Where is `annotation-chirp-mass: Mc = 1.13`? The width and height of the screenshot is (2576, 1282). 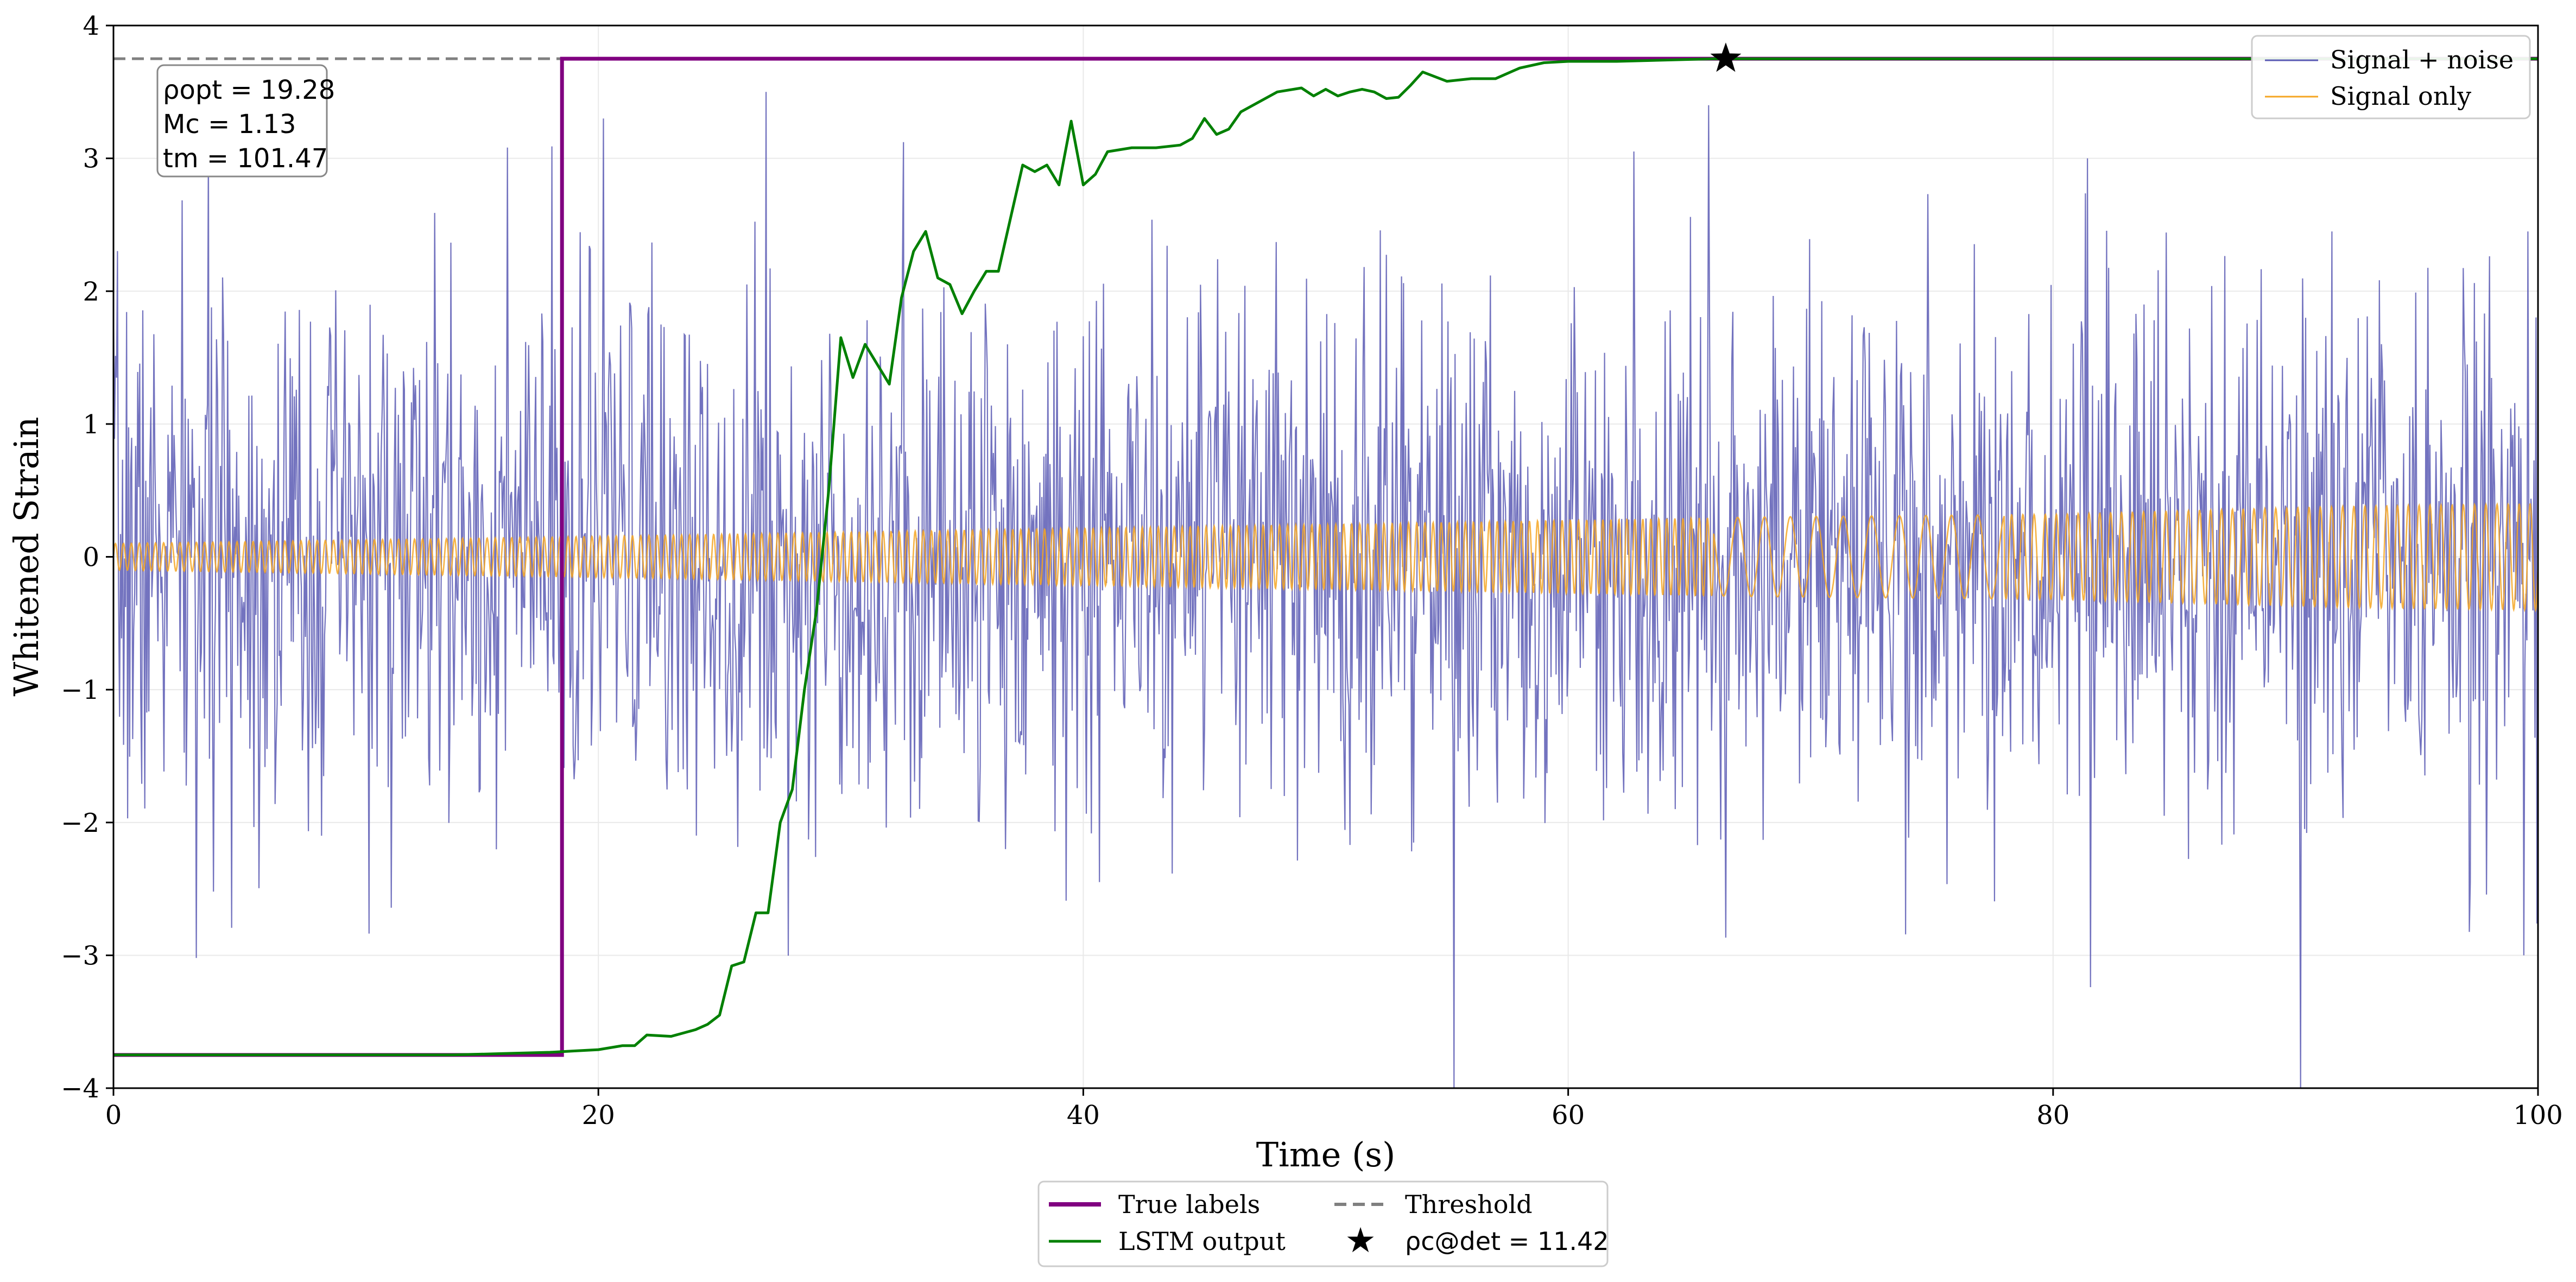
annotation-chirp-mass: Mc = 1.13 is located at coordinates (229, 124).